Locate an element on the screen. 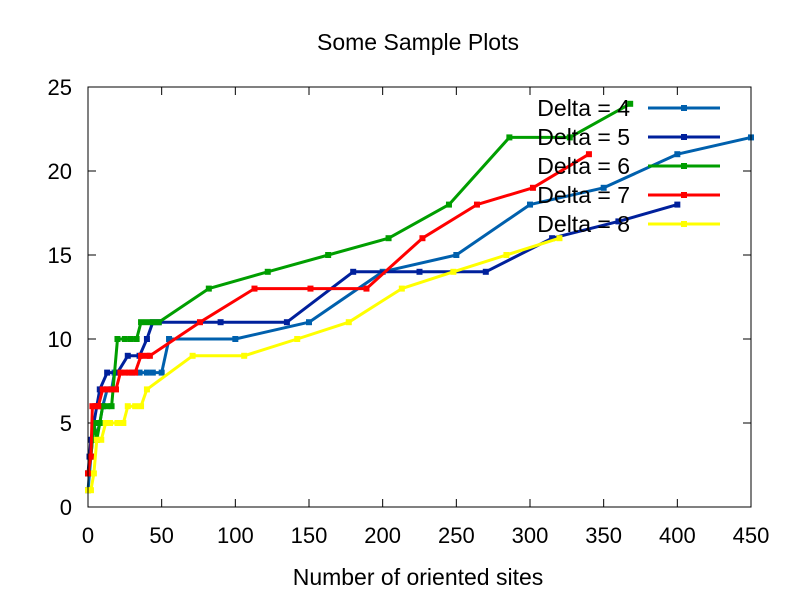  x-tick-label: 200 is located at coordinates (382, 535).